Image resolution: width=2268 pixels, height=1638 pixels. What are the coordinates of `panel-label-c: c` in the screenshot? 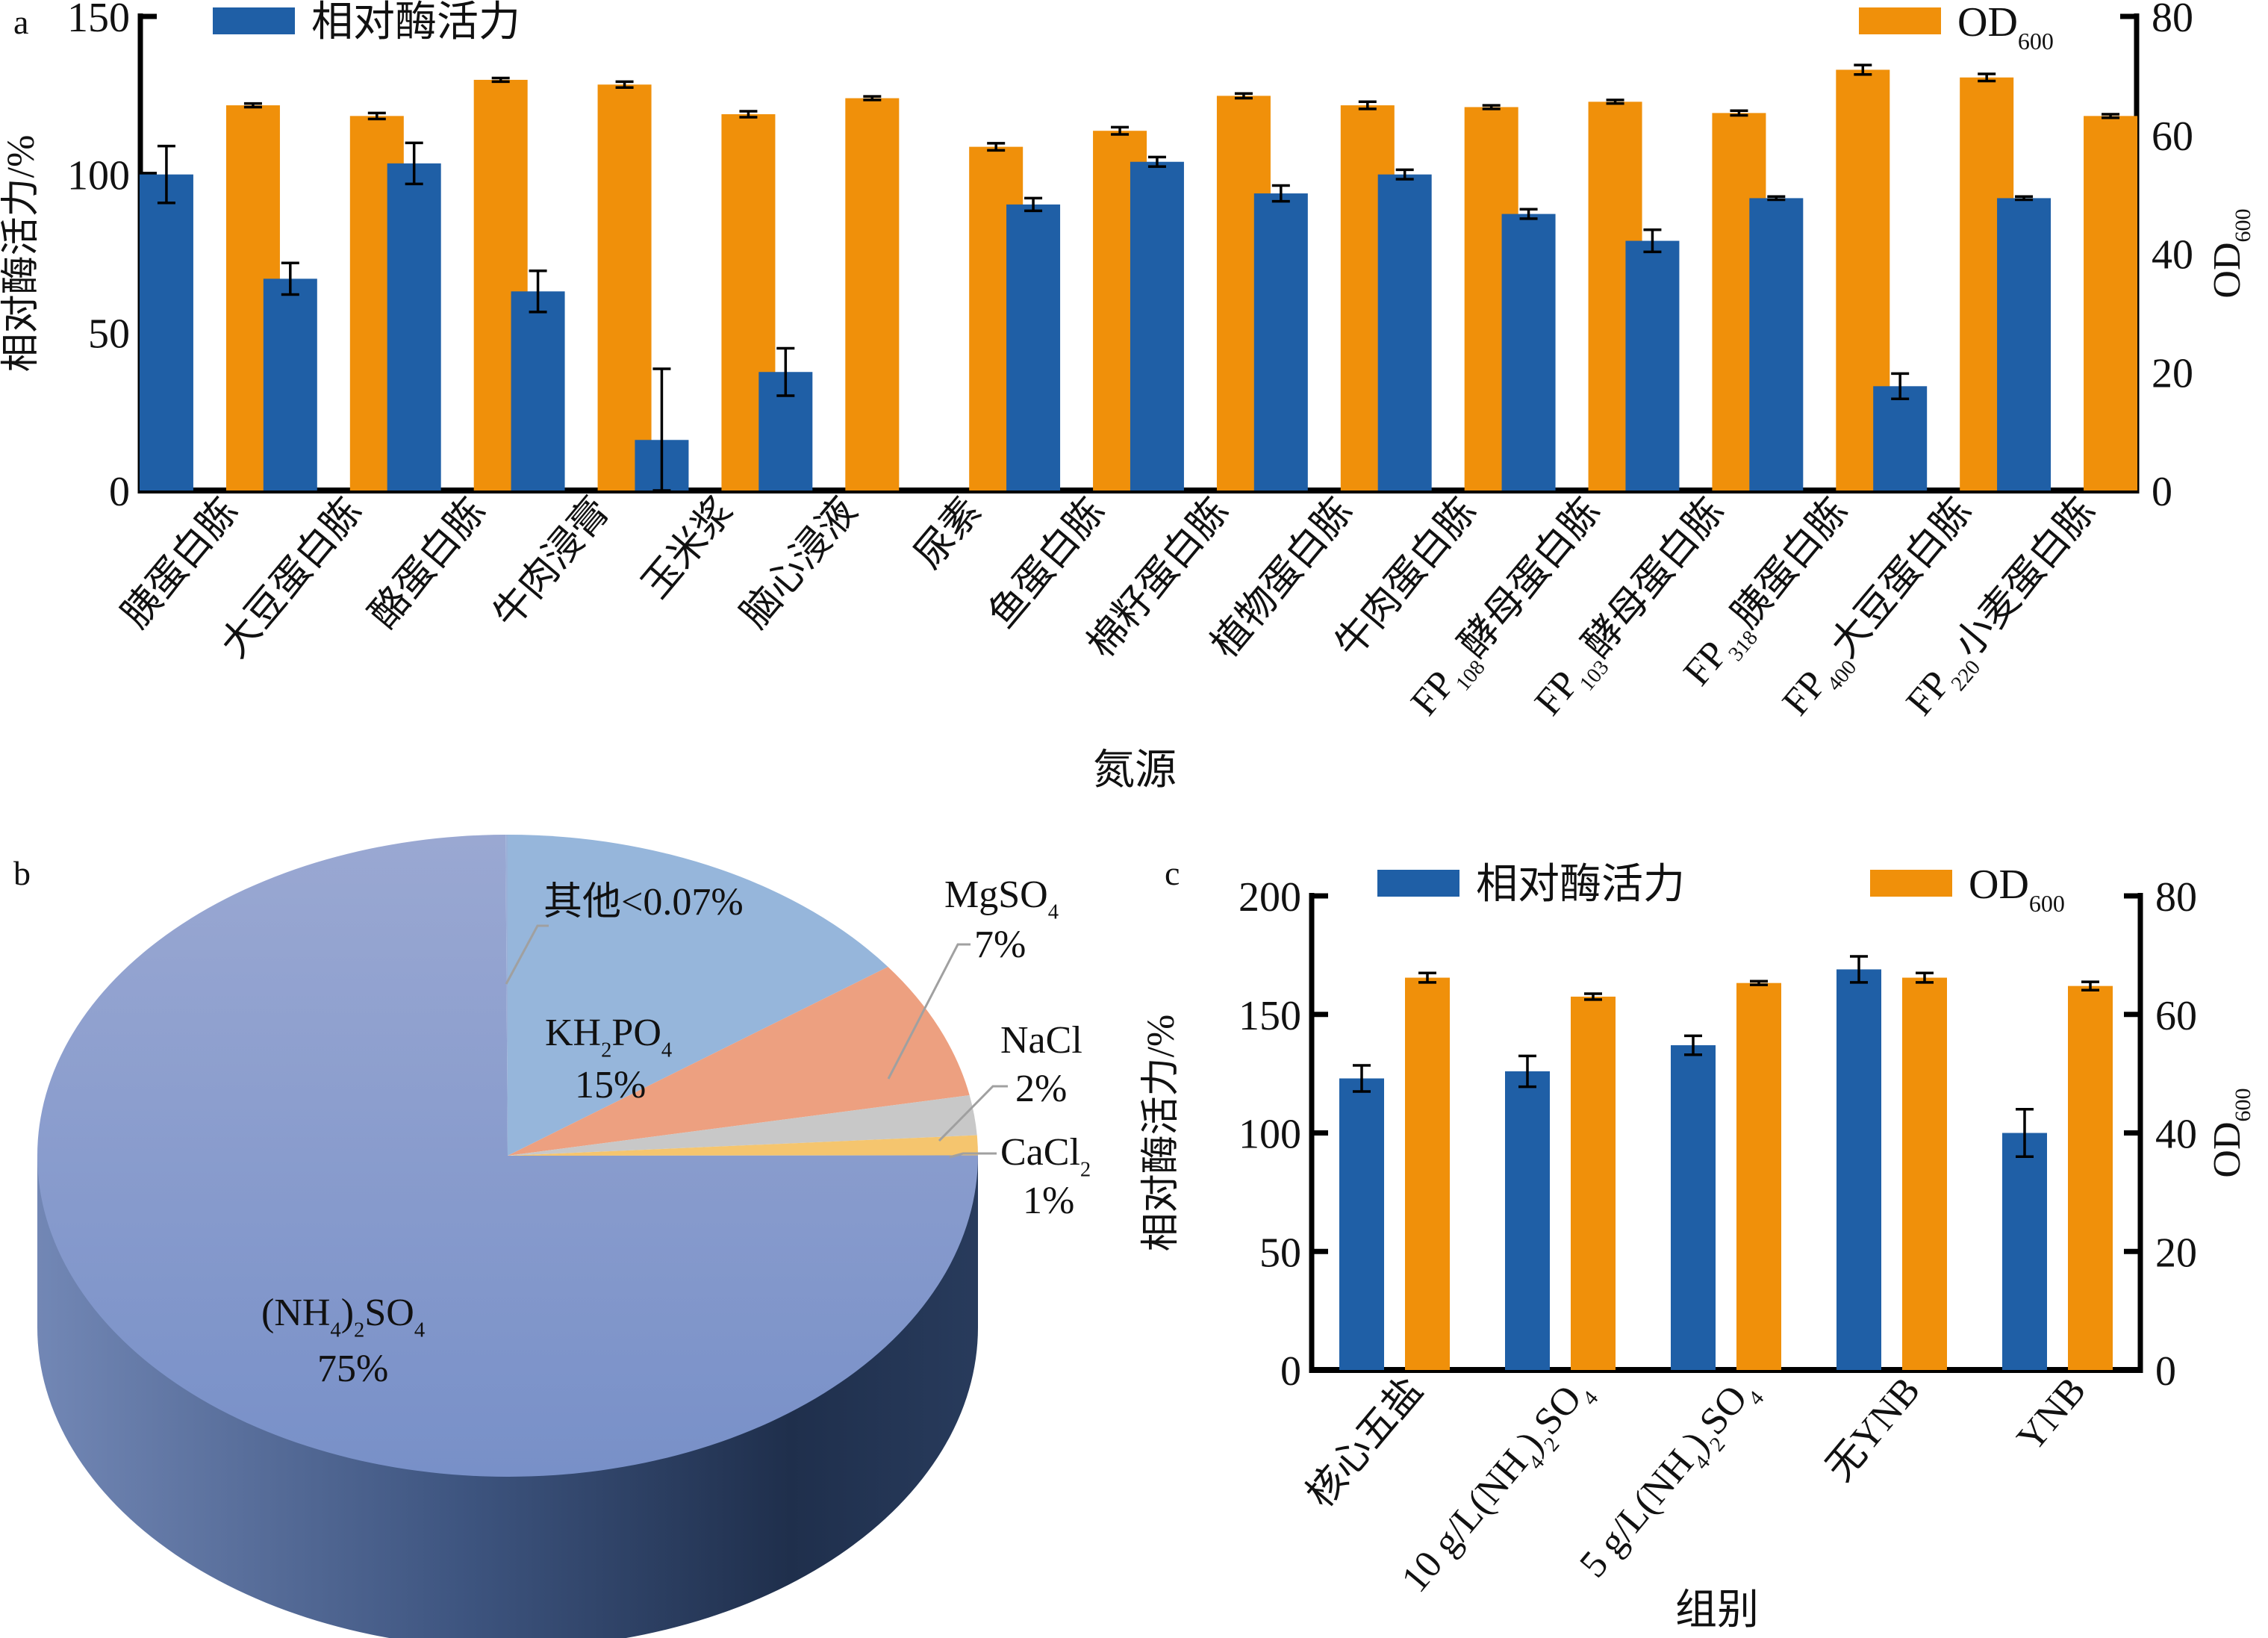 It's located at (1172, 873).